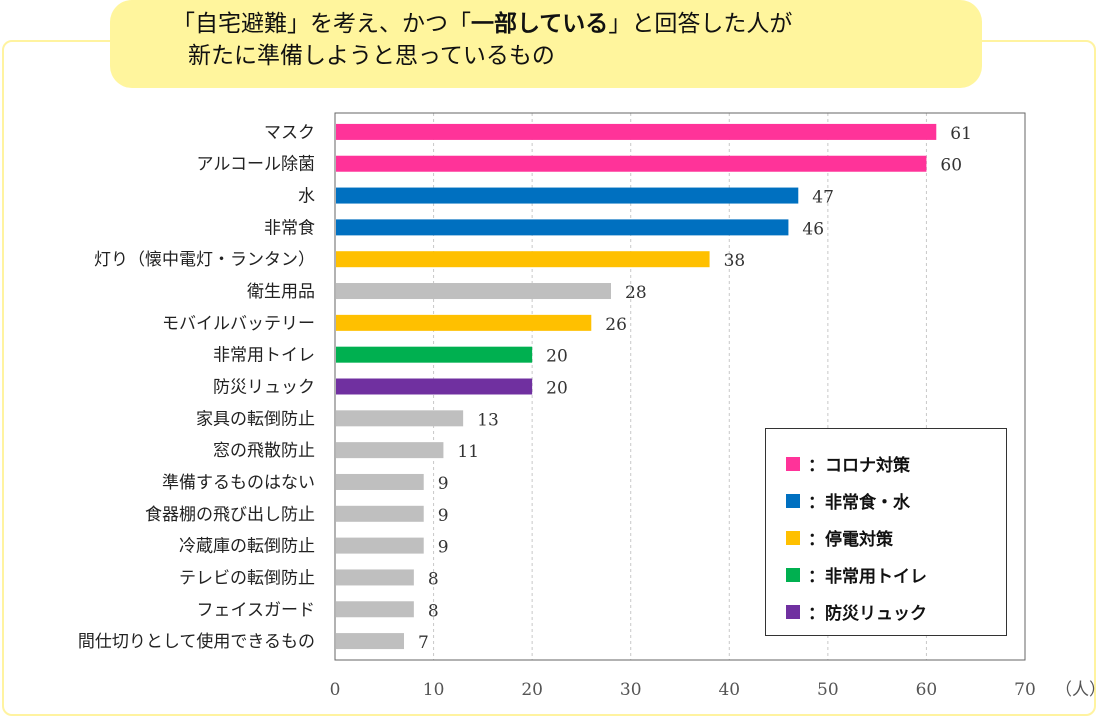 The height and width of the screenshot is (720, 1100). I want to click on data-label: 38, so click(735, 261).